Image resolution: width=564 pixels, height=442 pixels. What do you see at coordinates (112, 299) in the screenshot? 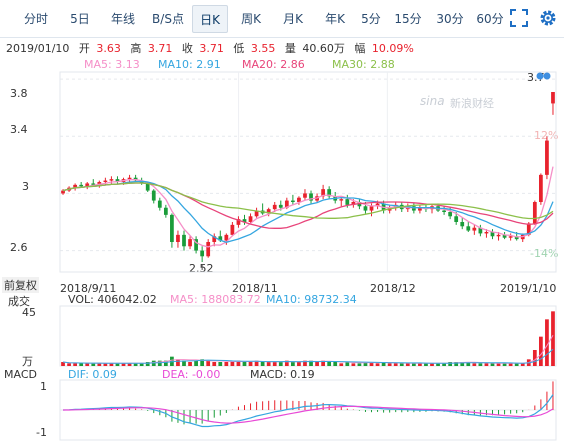
I see `volume-vol-legend: VOL: 406042.02` at bounding box center [112, 299].